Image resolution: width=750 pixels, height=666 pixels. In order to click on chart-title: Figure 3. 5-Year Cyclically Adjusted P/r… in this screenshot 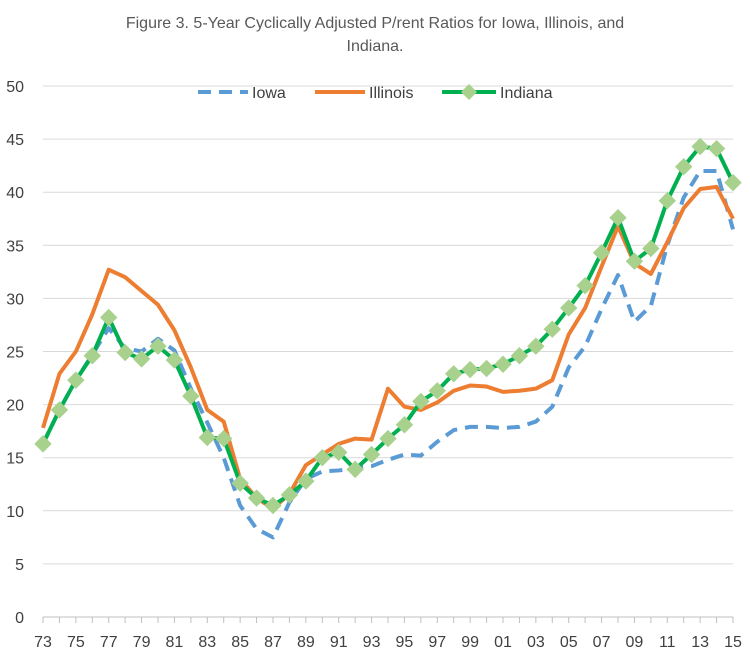, I will do `click(375, 35)`.